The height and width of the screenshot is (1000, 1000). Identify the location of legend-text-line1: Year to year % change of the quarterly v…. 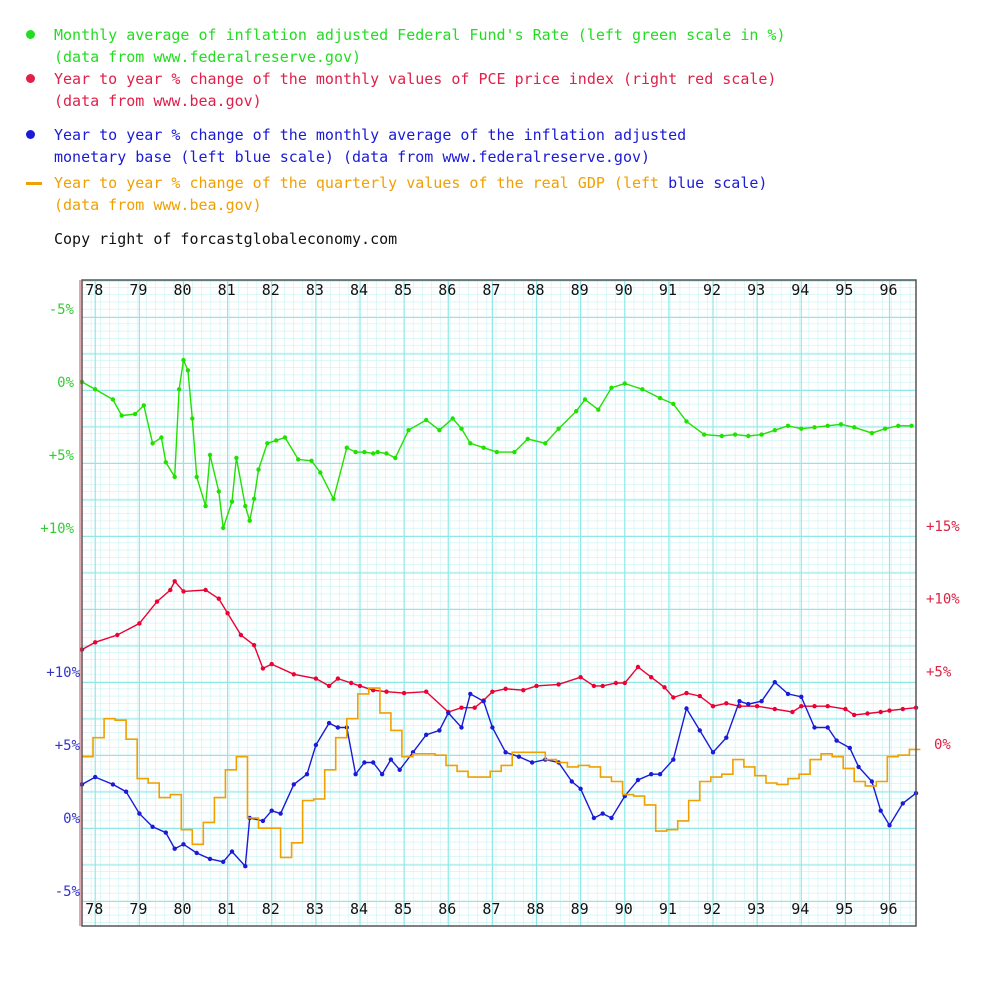
(411, 183).